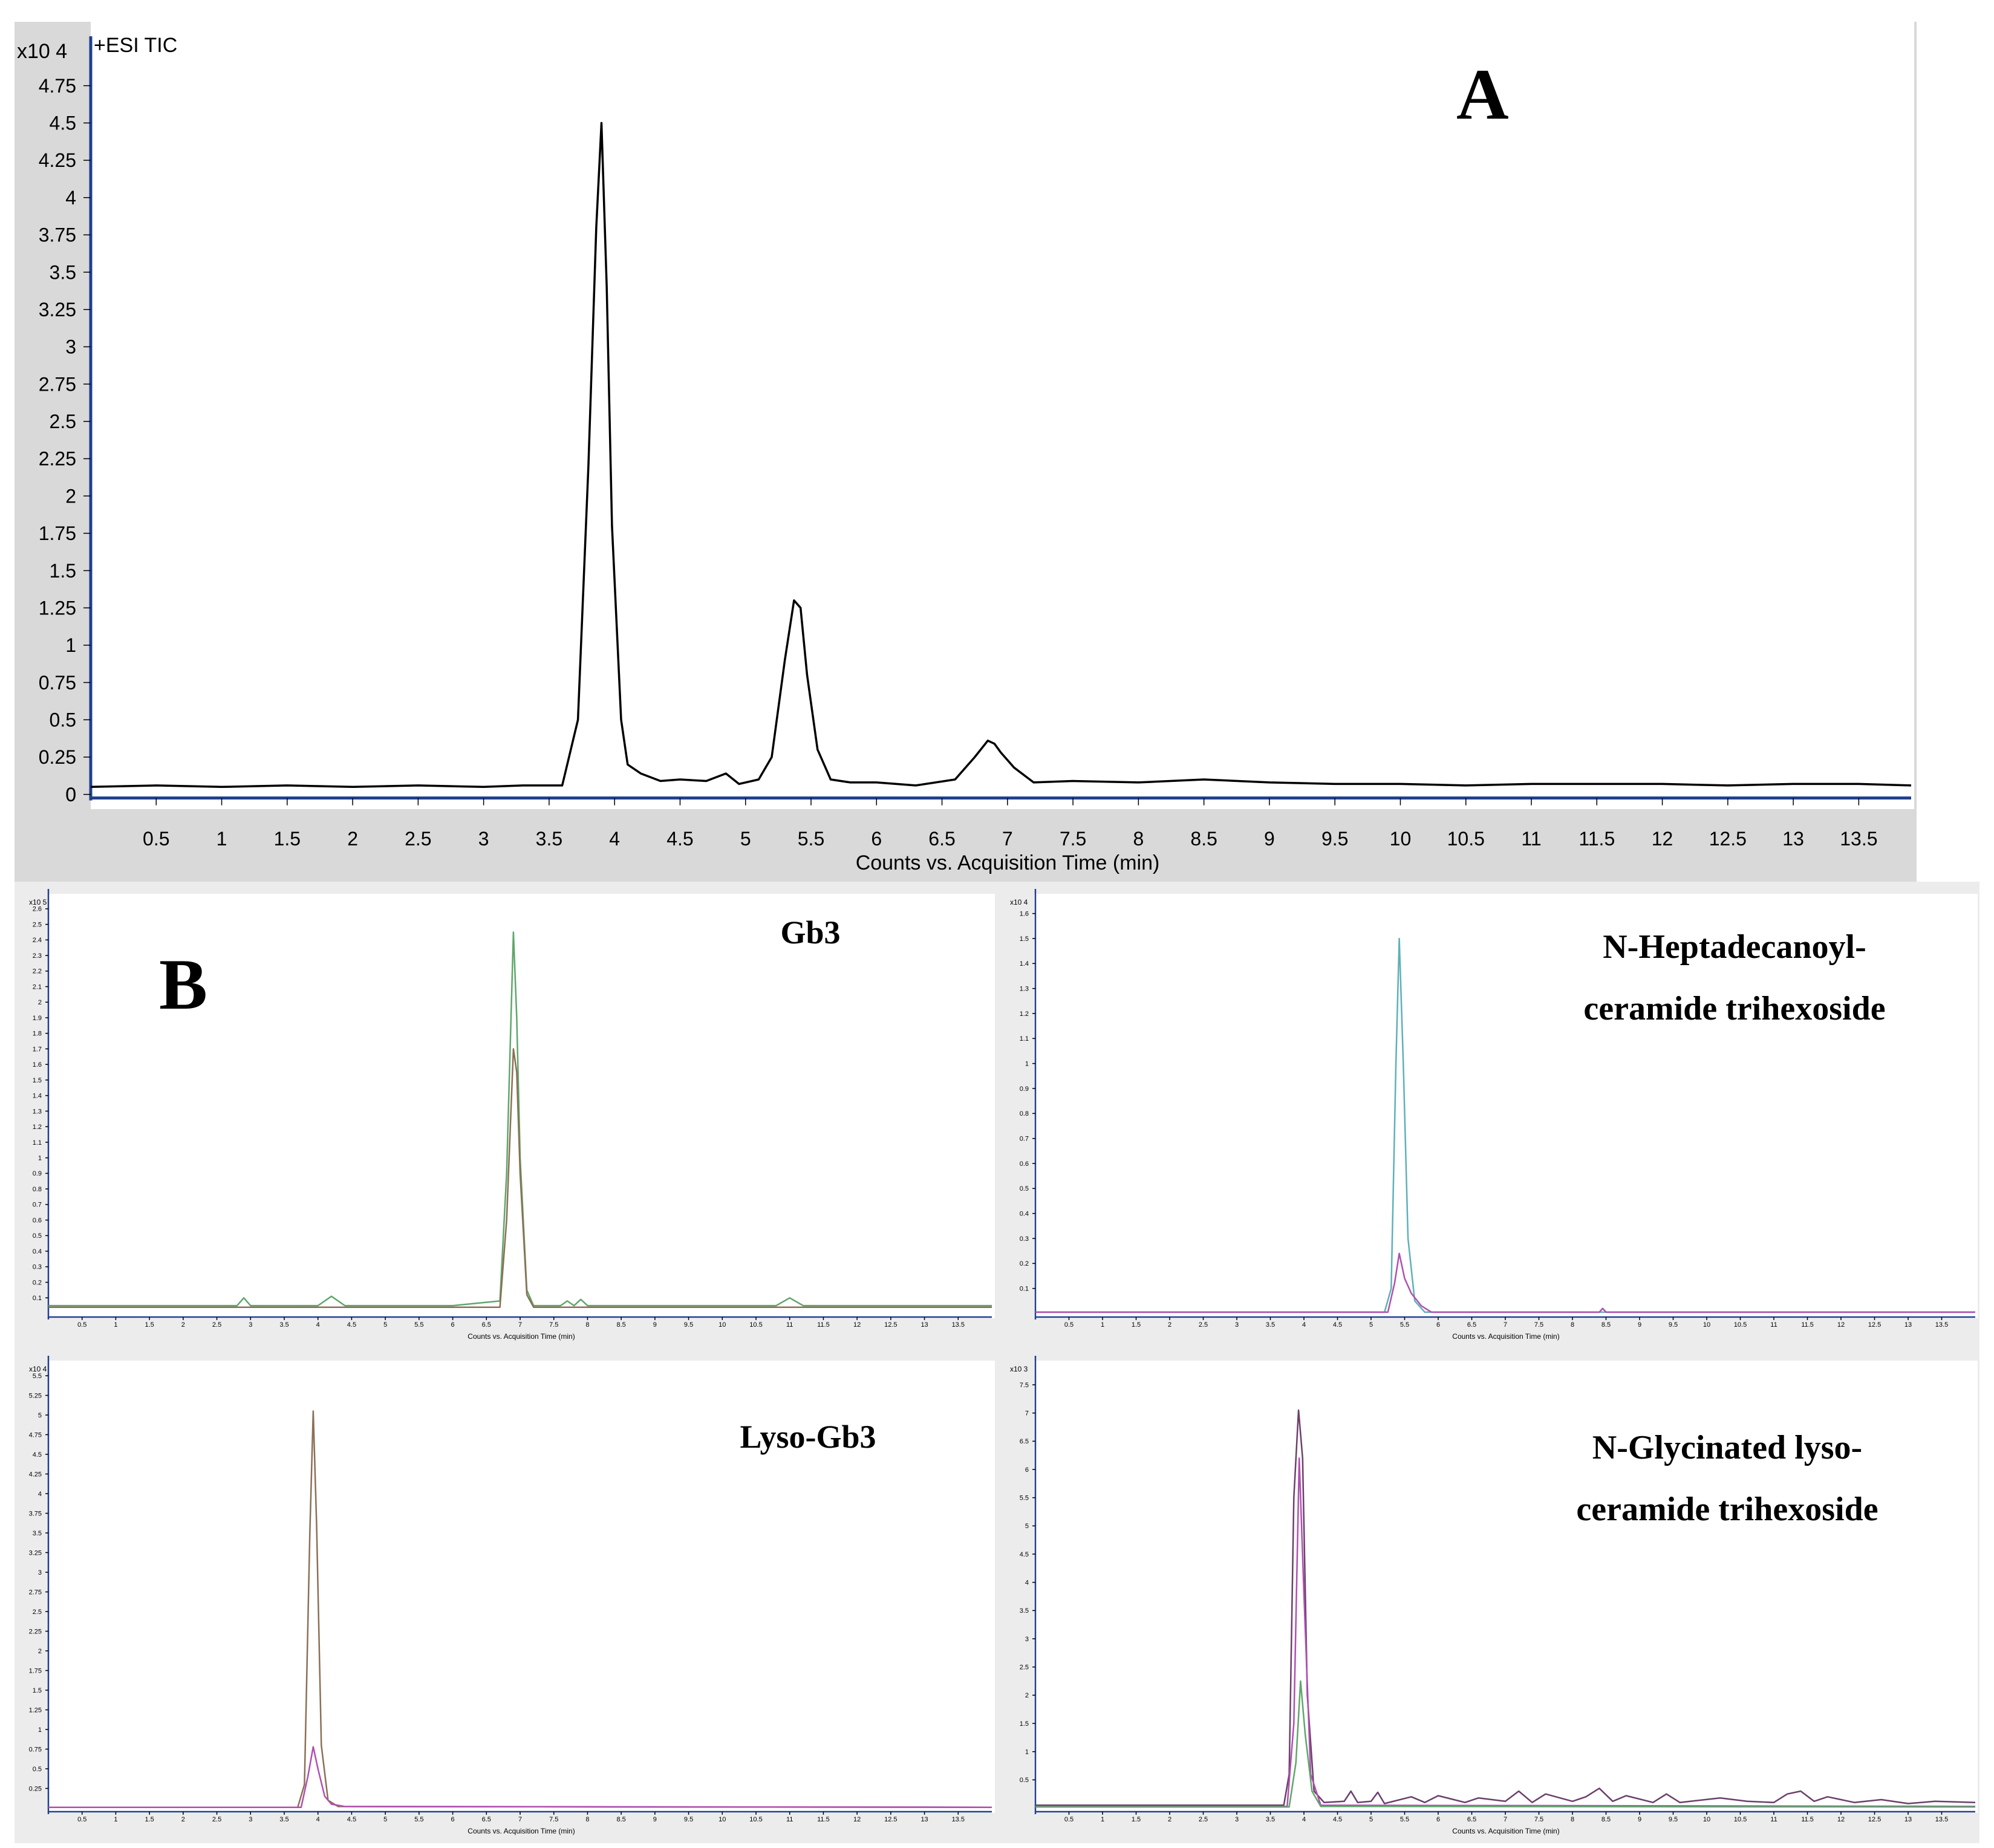 Image resolution: width=1994 pixels, height=1848 pixels. I want to click on x-tick-label: 7.5, so click(1538, 1819).